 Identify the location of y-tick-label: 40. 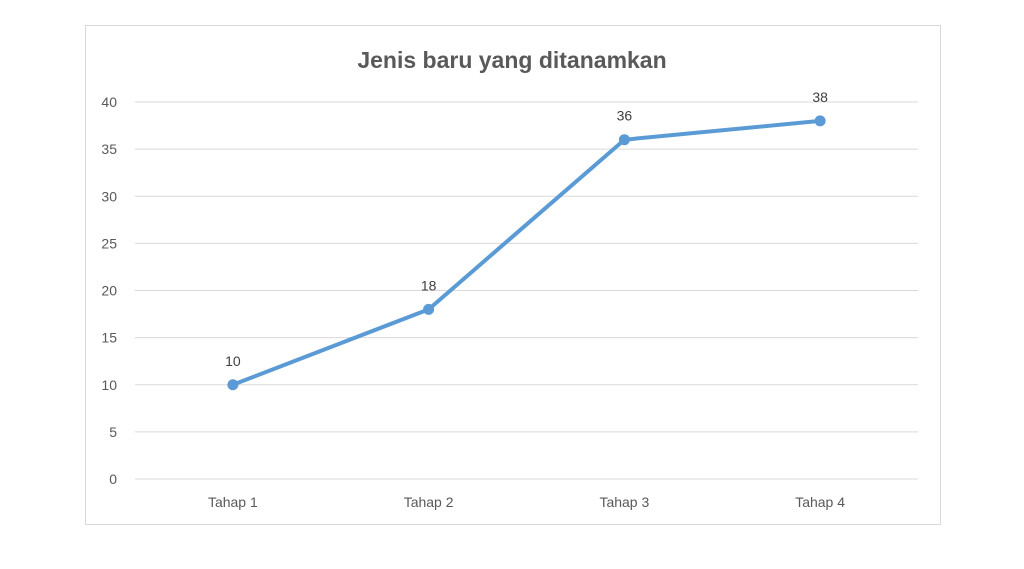
(109, 102).